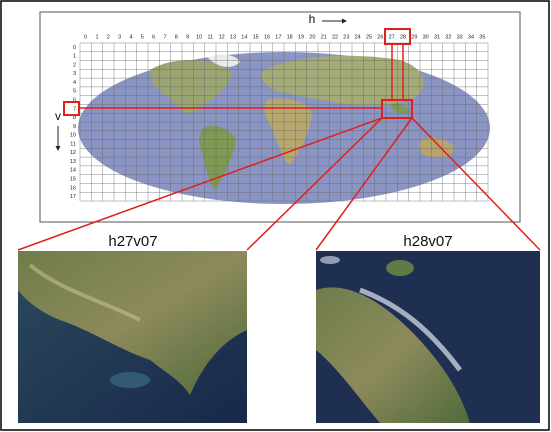  I want to click on tile-highlight, so click(397, 109).